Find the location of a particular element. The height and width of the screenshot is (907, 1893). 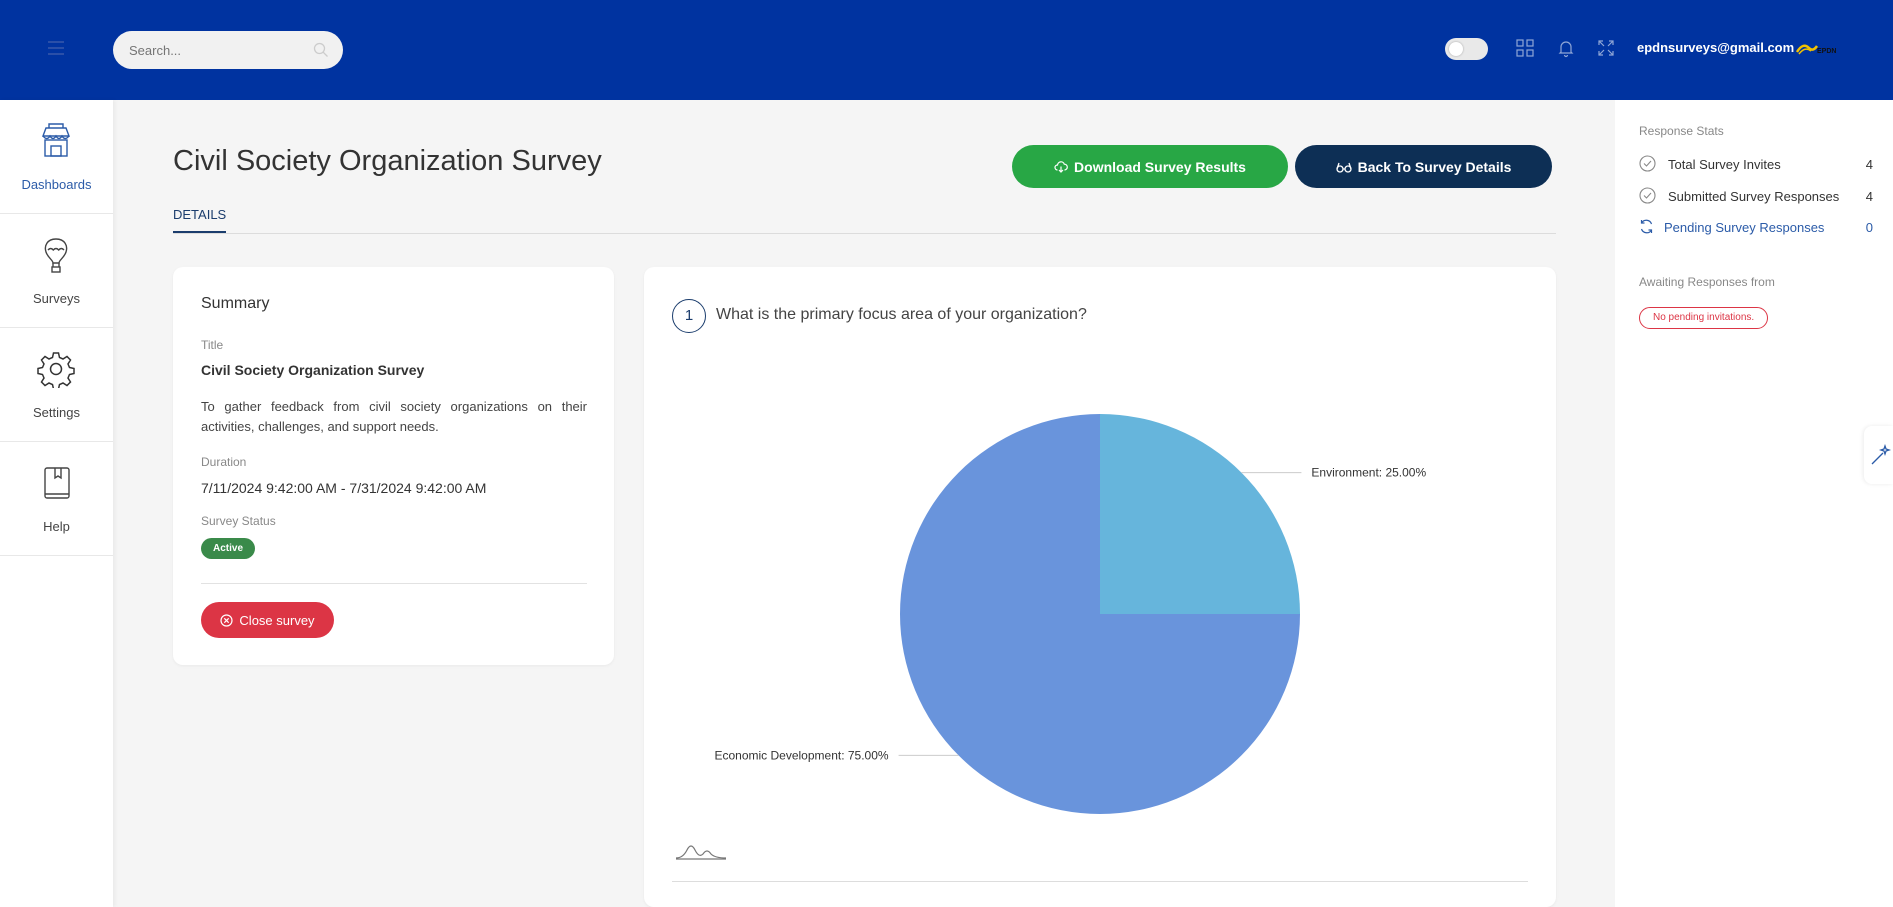

sidebar: Dashboards Surveys Settings Help is located at coordinates (56, 503).